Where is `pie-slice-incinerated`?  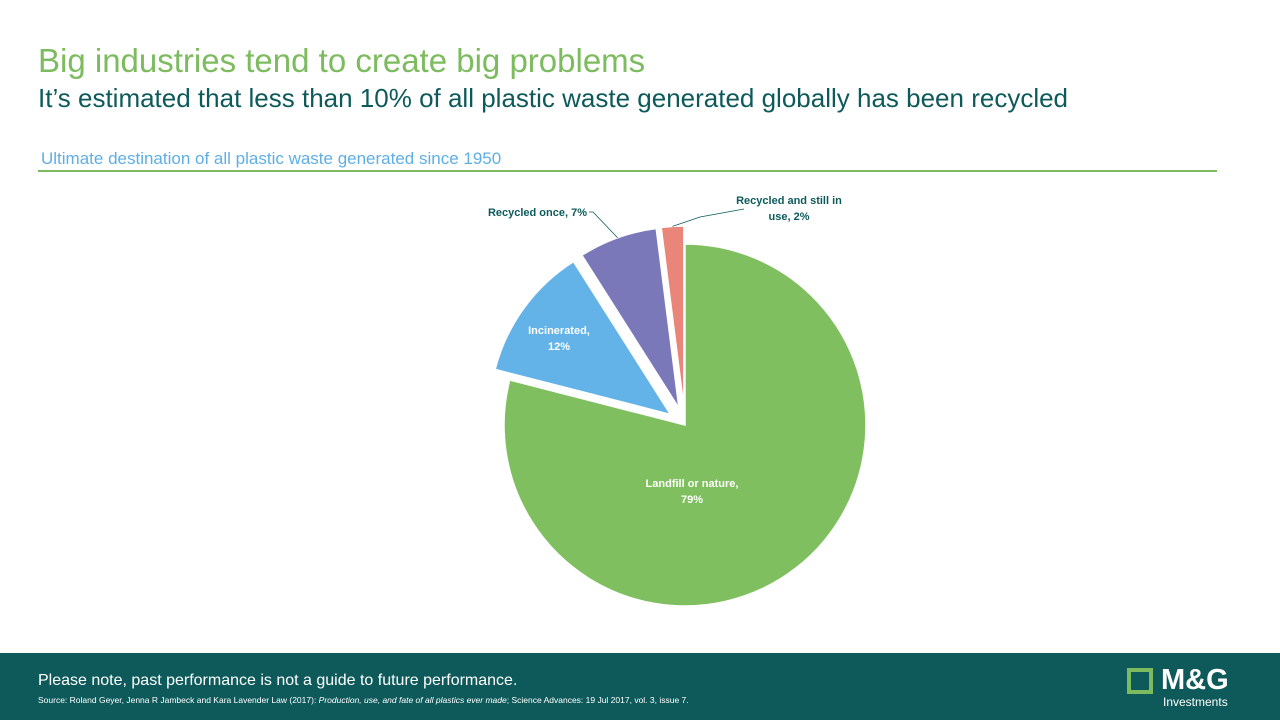 pie-slice-incinerated is located at coordinates (583, 338).